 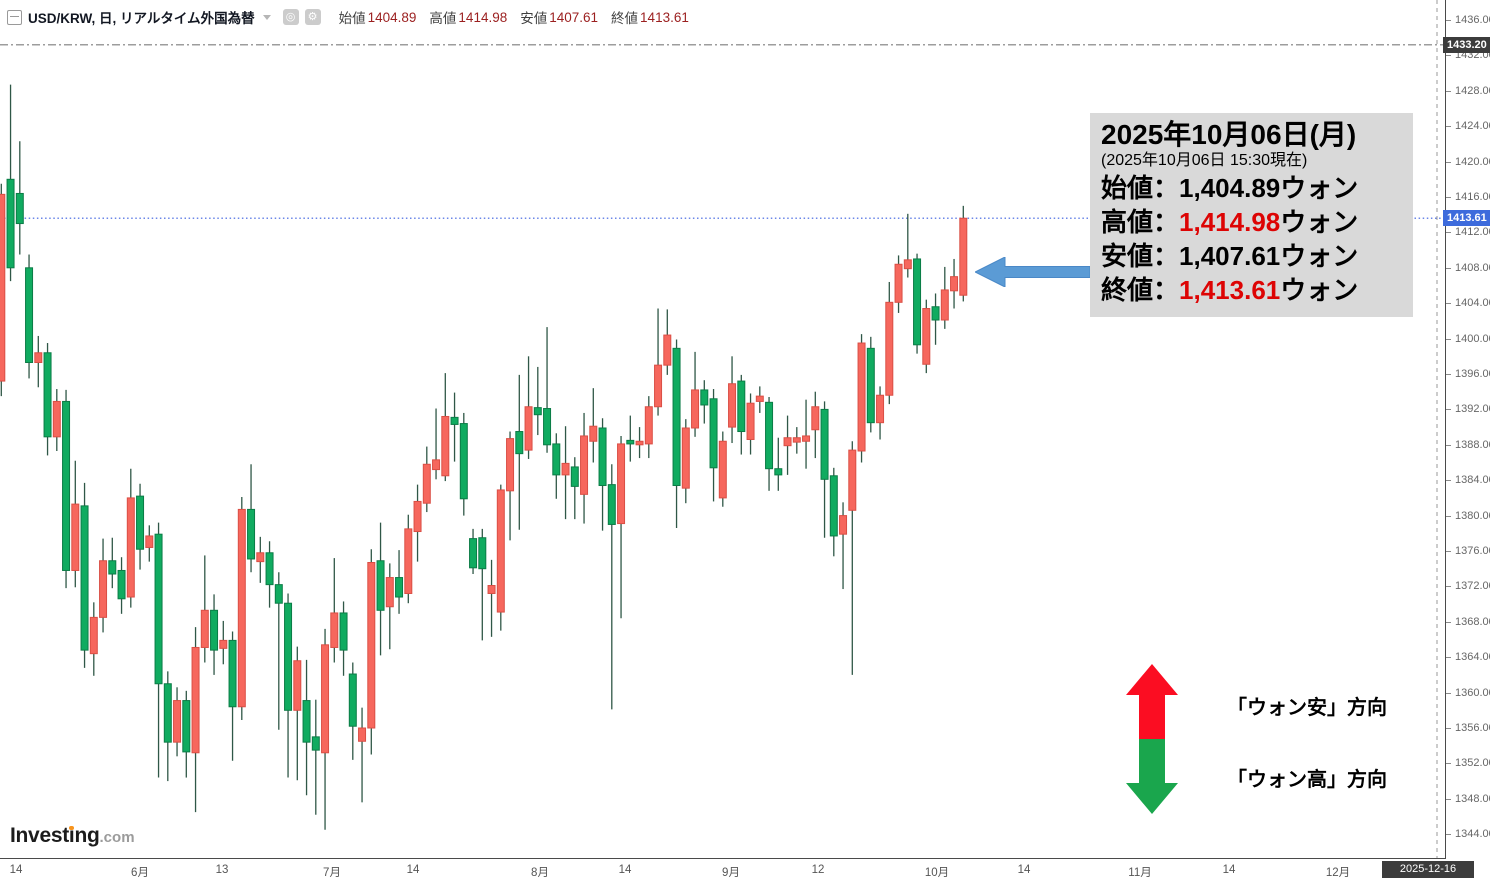 What do you see at coordinates (443, 18) in the screenshot?
I see `high-label: 高値` at bounding box center [443, 18].